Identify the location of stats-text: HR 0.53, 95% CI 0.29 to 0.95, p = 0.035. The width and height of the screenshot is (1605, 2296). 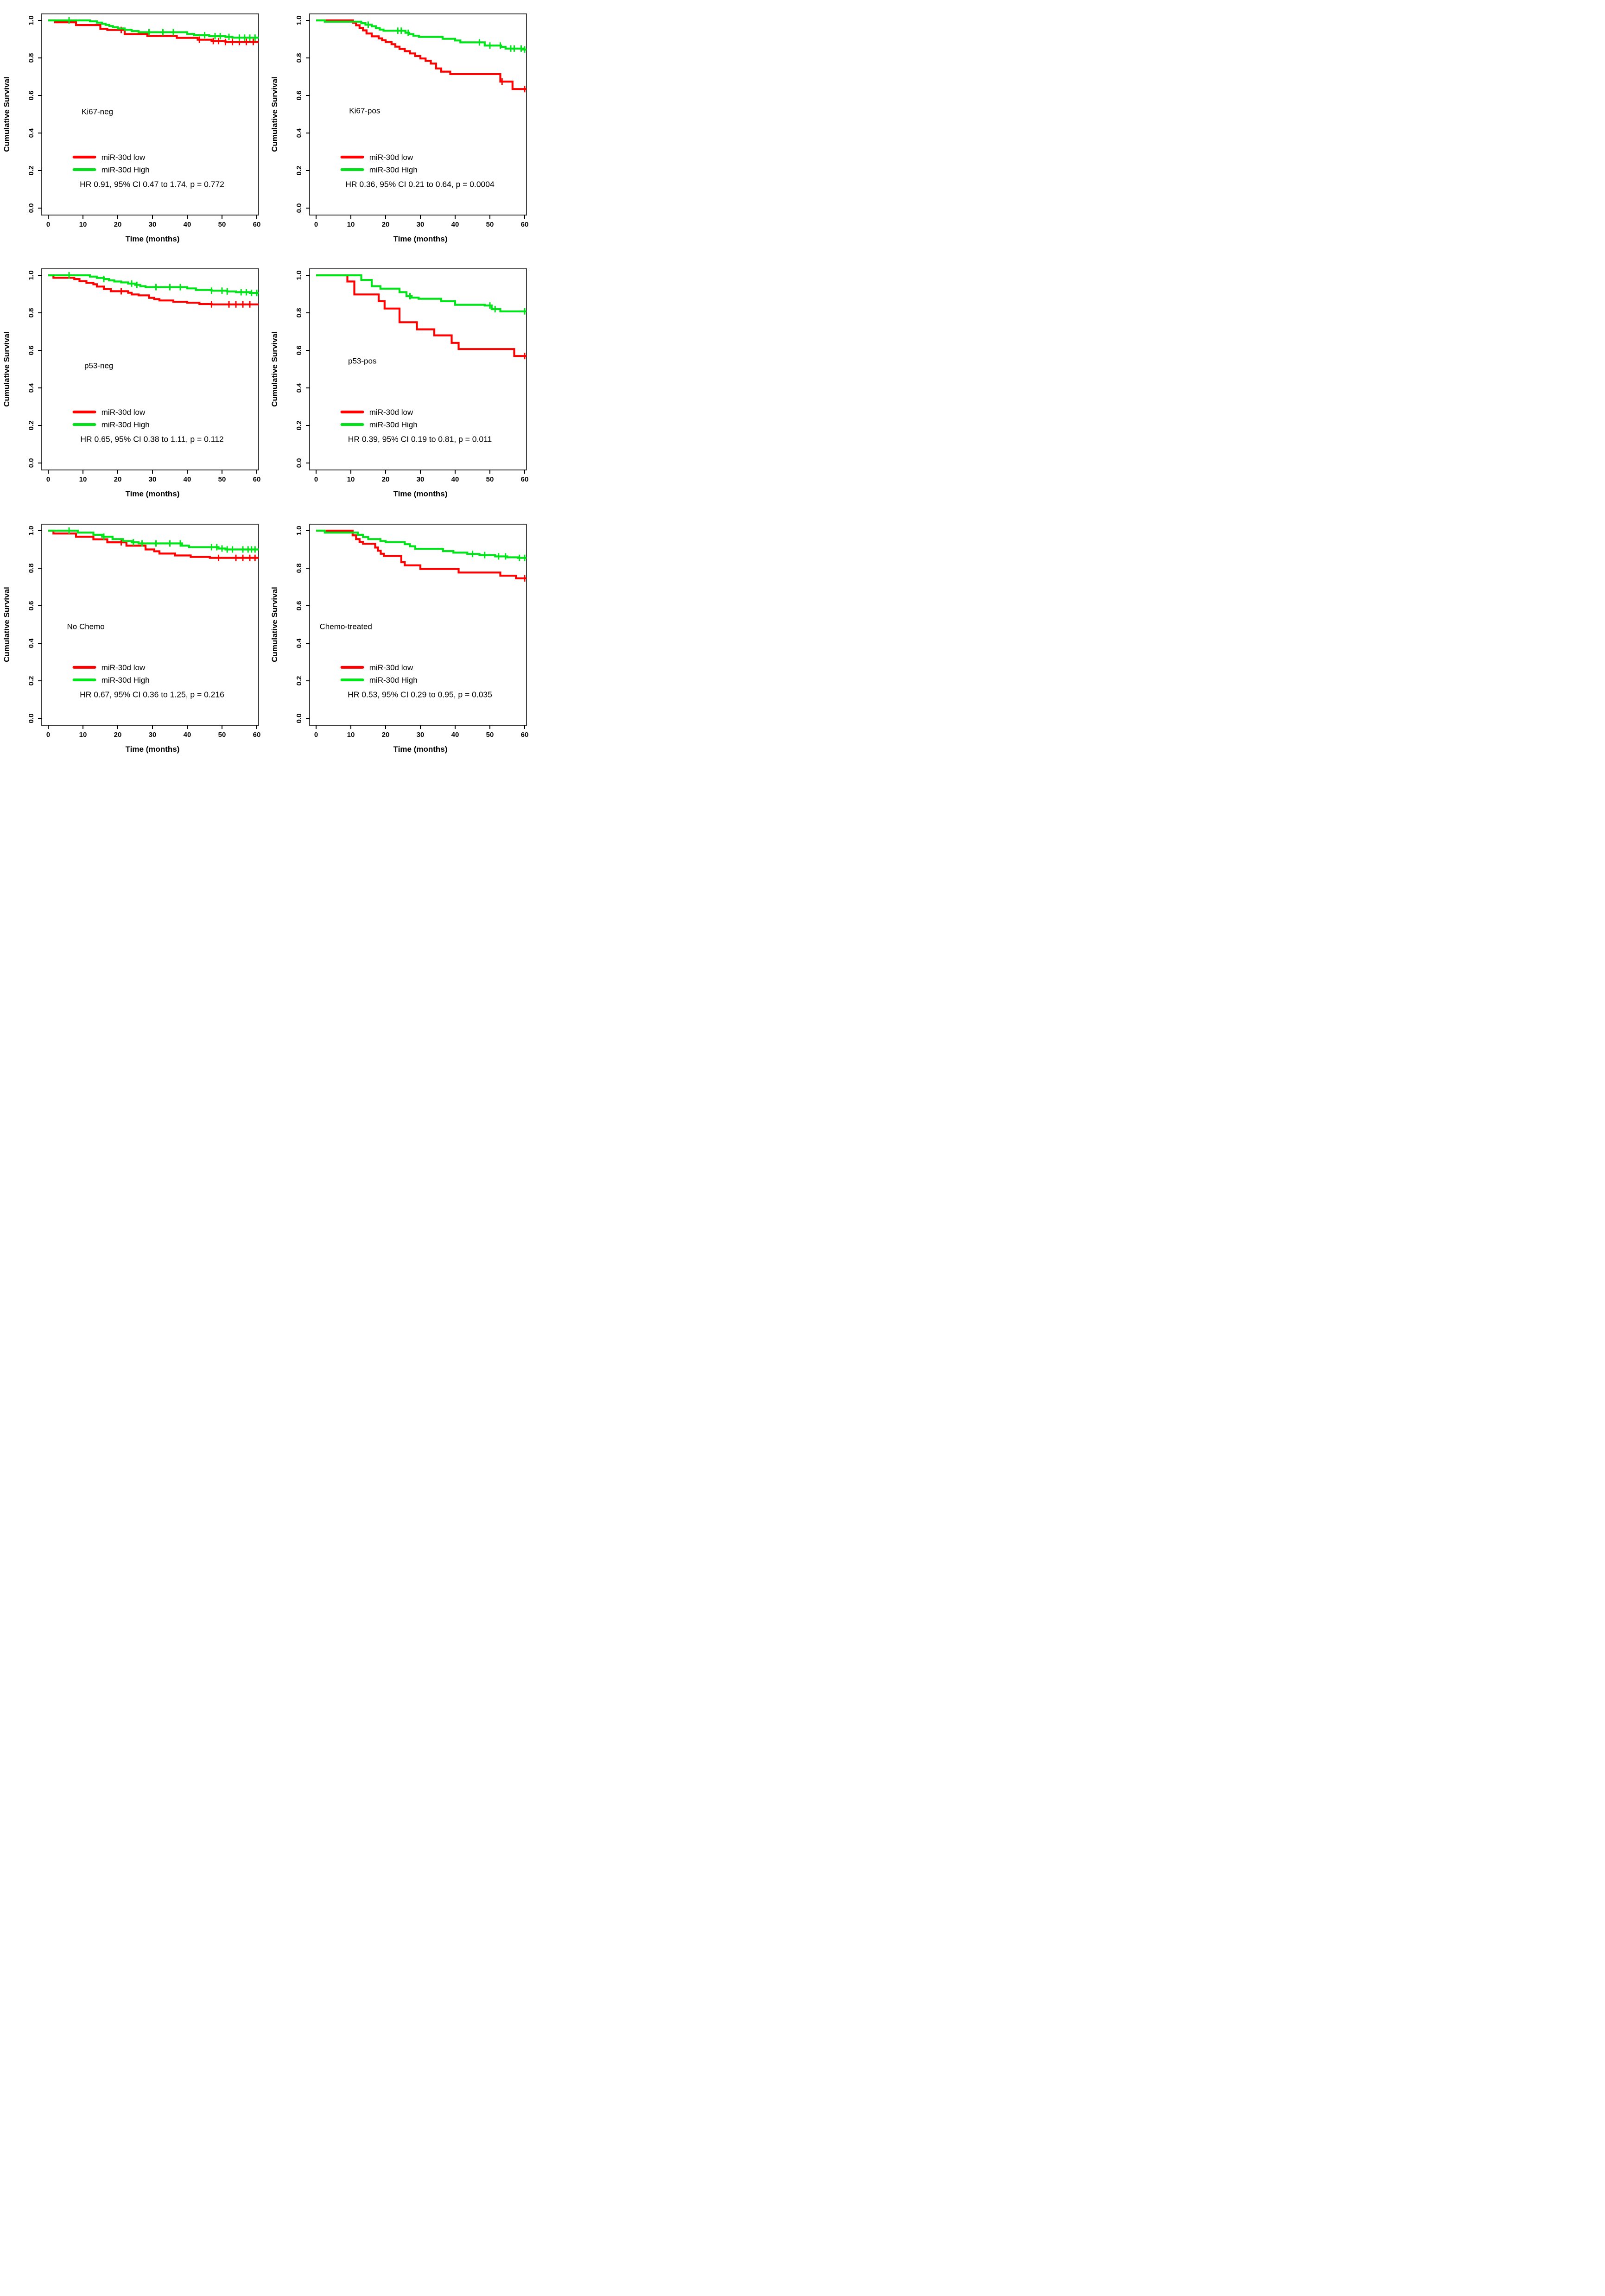
(420, 694).